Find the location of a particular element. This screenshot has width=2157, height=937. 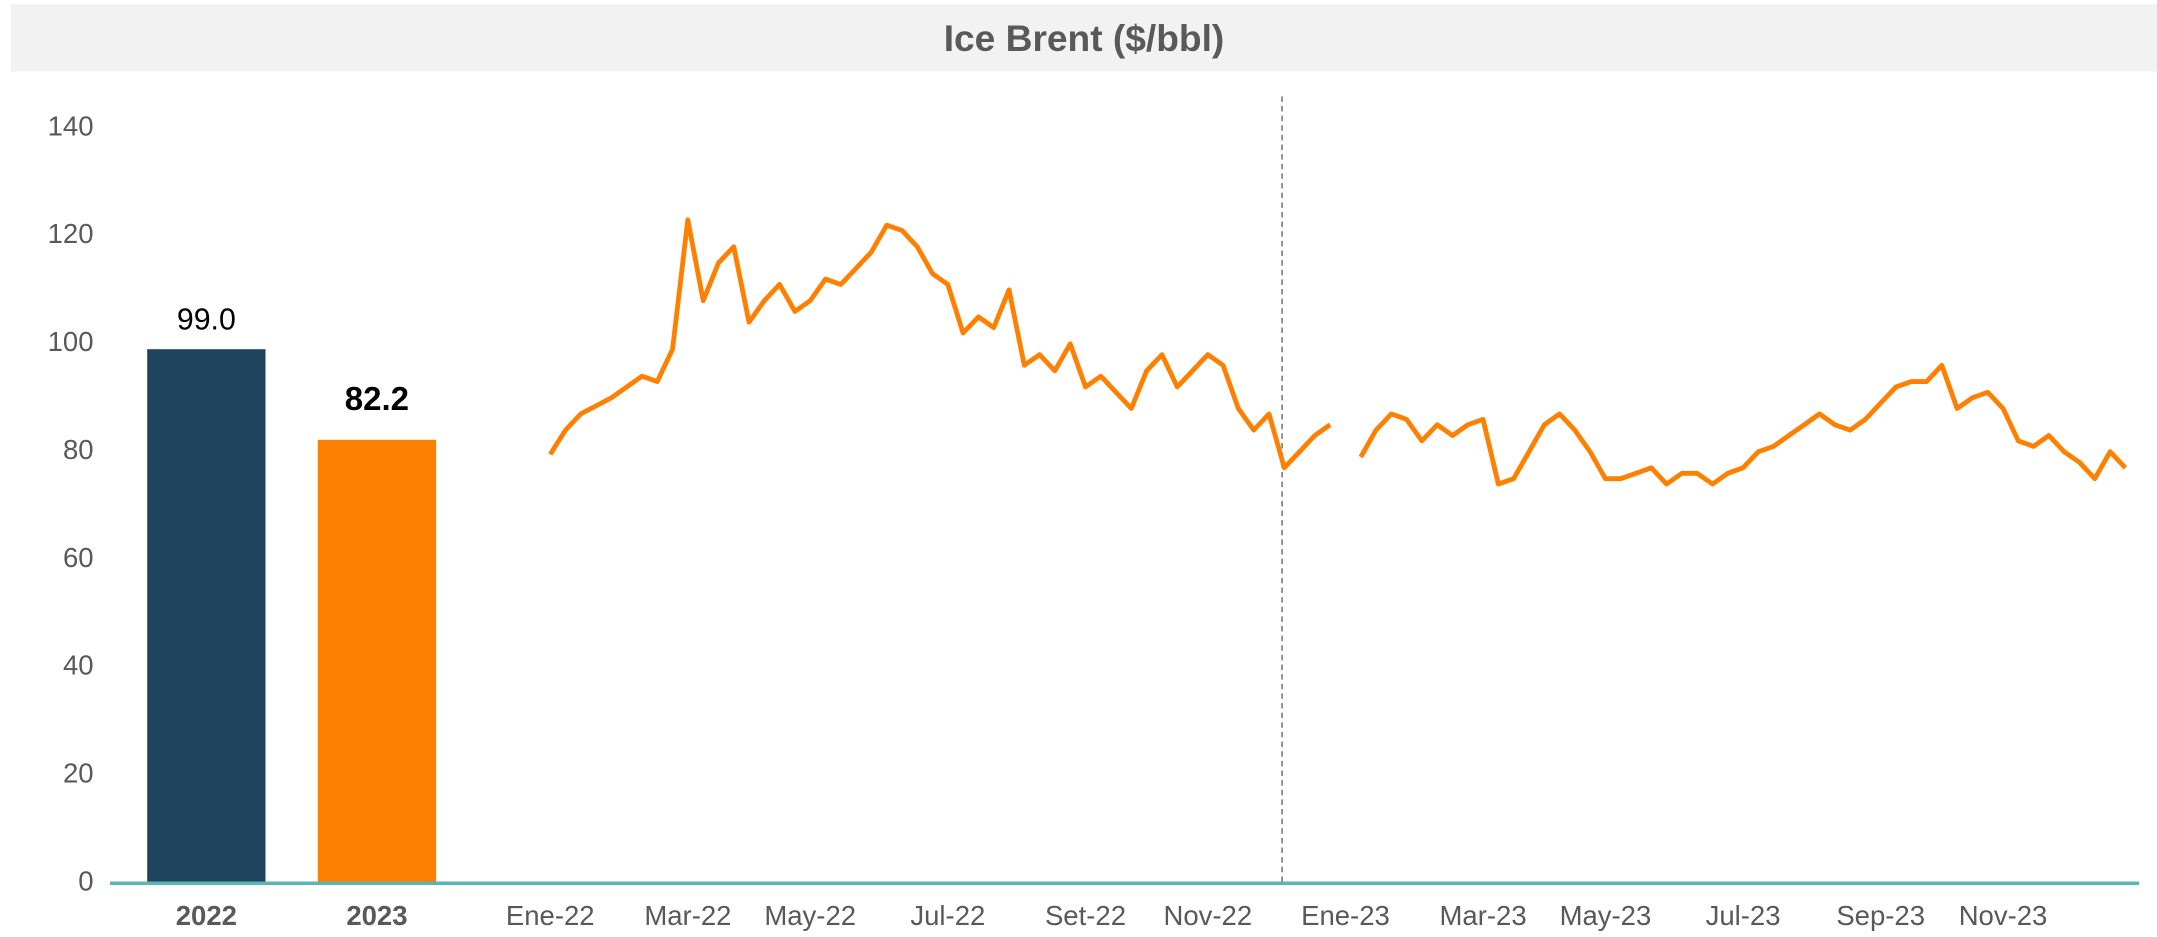

x-tick-label: Jul-22 is located at coordinates (947, 915).